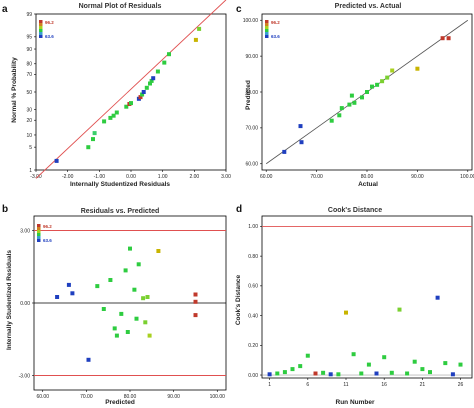 The height and width of the screenshot is (408, 474). What do you see at coordinates (5, 9) in the screenshot?
I see `panel-a-letter: a` at bounding box center [5, 9].